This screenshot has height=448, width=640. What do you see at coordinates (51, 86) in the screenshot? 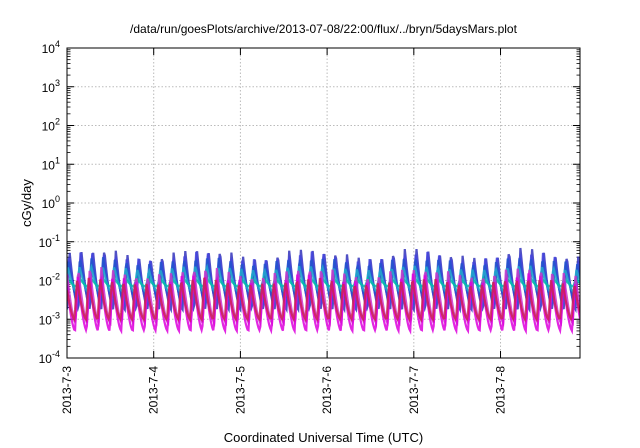
I see `y-tick-label: 10³` at bounding box center [51, 86].